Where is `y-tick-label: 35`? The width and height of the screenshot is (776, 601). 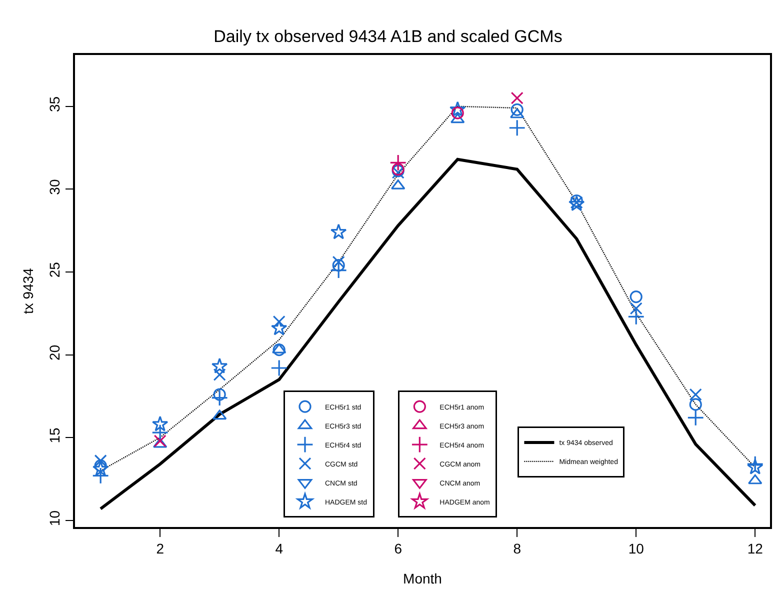
y-tick-label: 35 is located at coordinates (54, 104).